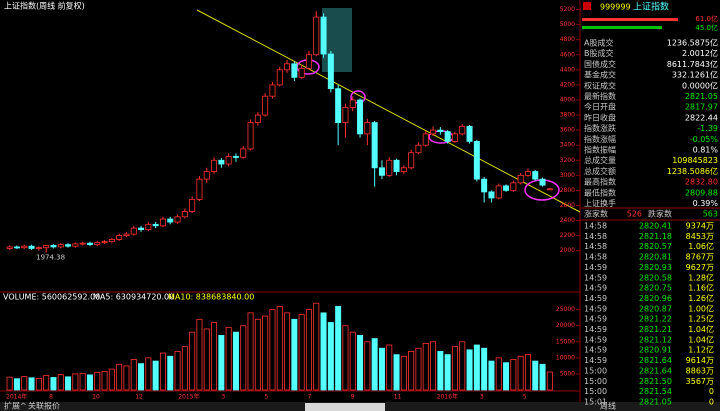 The height and width of the screenshot is (411, 720). What do you see at coordinates (139, 397) in the screenshot?
I see `x-tick-label: 12` at bounding box center [139, 397].